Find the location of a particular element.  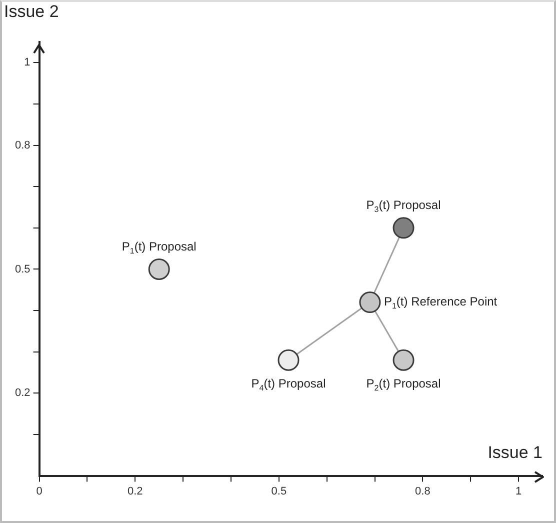

x-tick-label: 0 is located at coordinates (39, 491).